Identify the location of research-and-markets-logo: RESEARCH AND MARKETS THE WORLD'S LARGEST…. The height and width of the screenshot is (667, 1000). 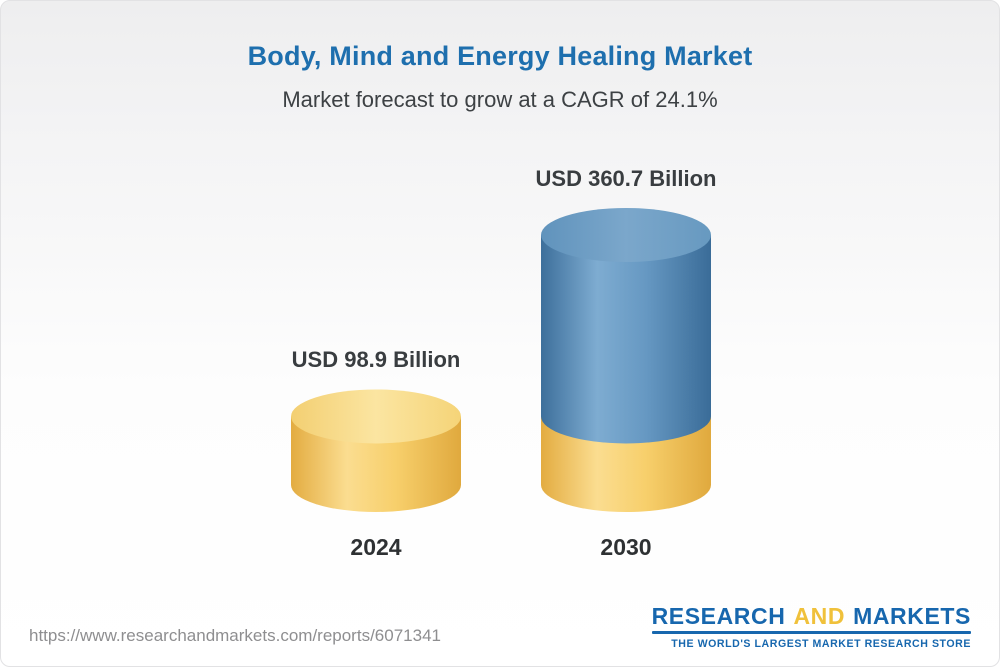
(811, 627).